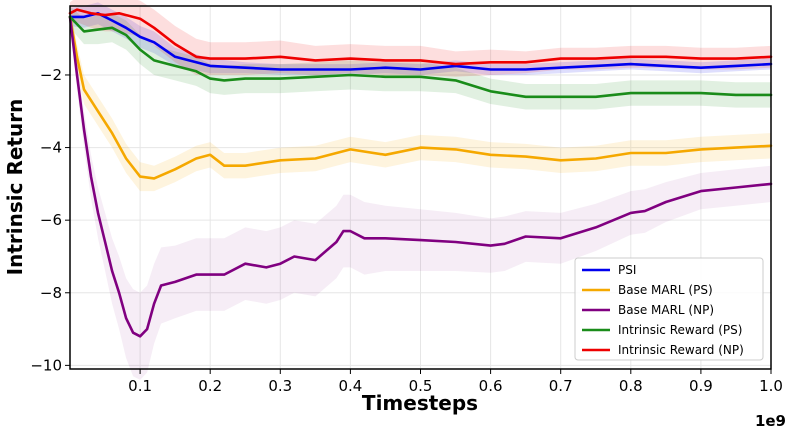  Describe the element at coordinates (421, 386) in the screenshot. I see `x-tick-label: 0.5` at that location.